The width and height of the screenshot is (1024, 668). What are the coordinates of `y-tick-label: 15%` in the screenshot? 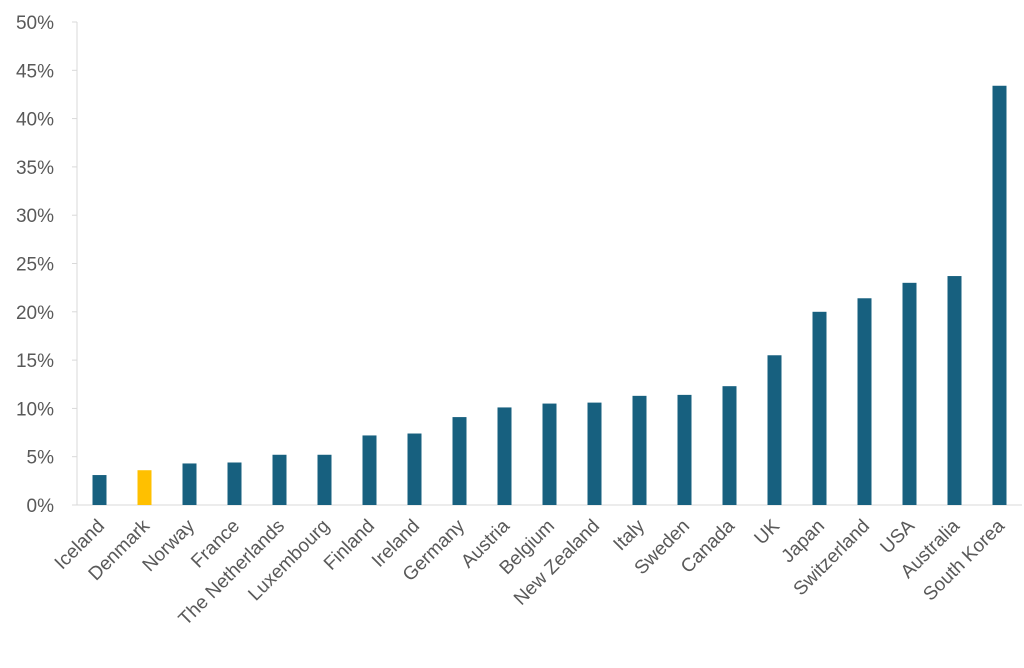 It's located at (35, 361).